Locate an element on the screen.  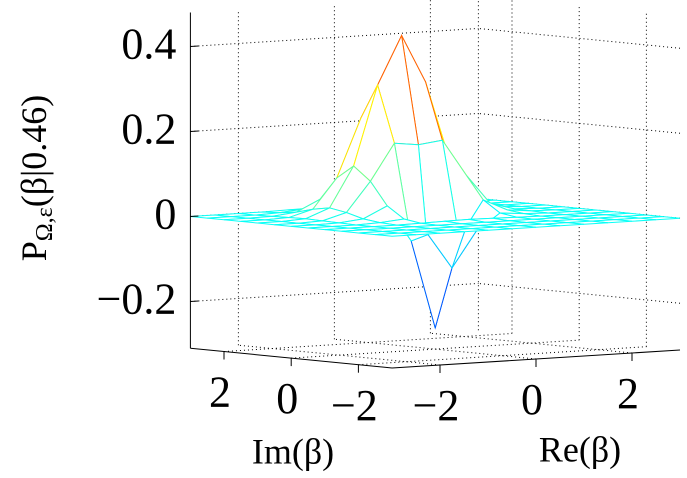
mesh-cell is located at coordinates (396, 234).